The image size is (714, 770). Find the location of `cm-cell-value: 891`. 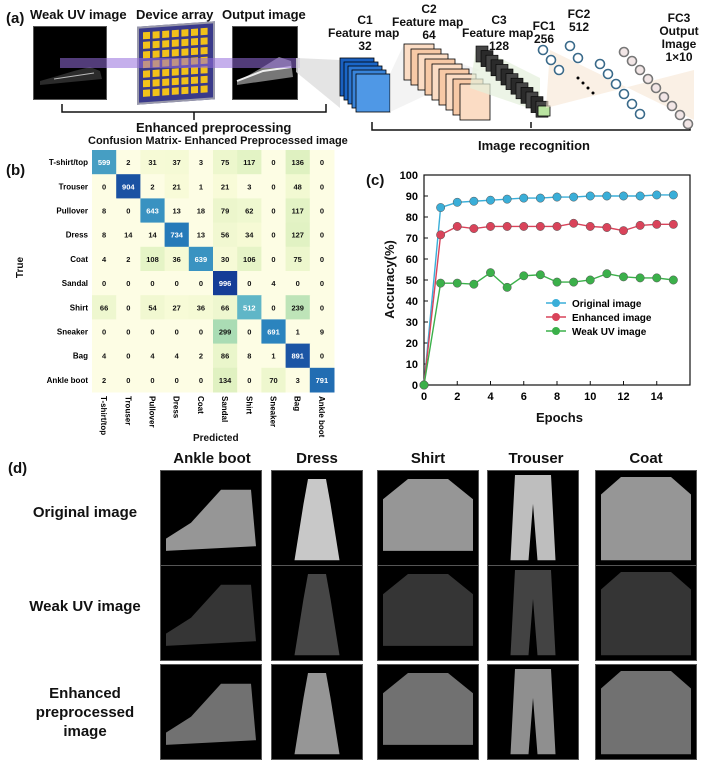

cm-cell-value: 891 is located at coordinates (297, 356).